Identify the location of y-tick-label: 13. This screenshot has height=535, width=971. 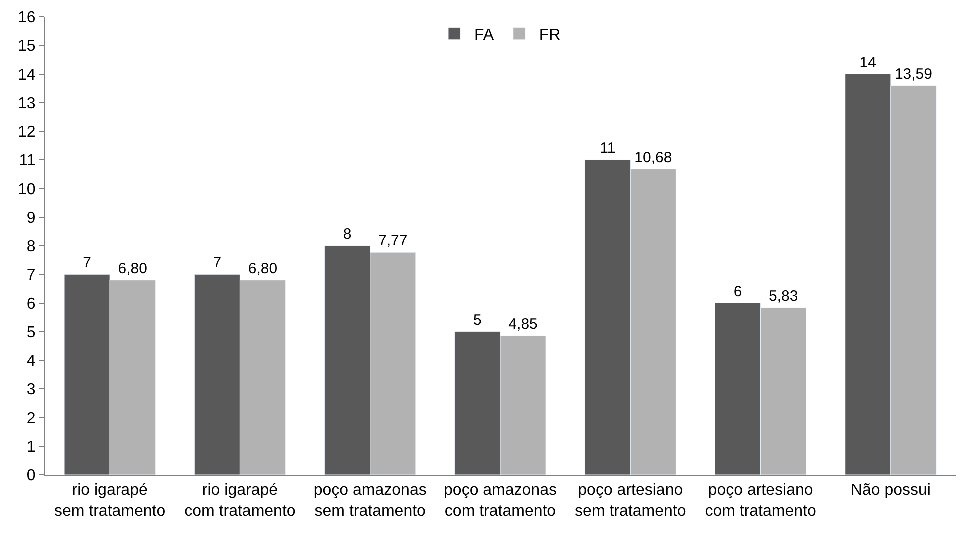
(27, 103).